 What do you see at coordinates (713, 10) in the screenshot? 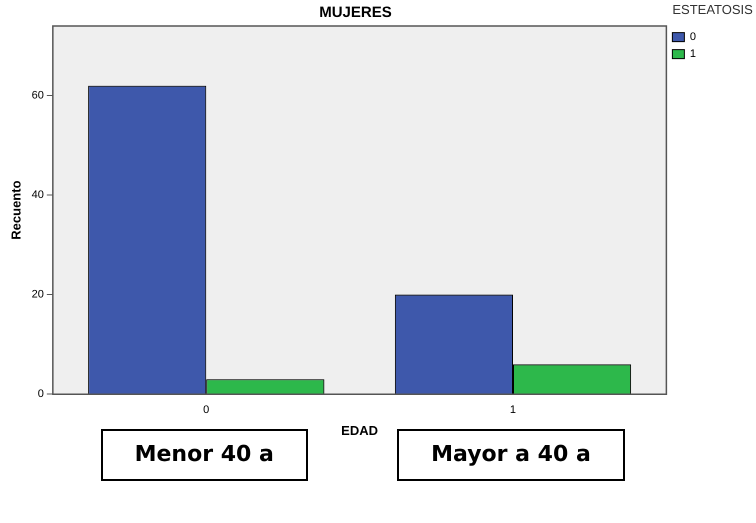
I see `legend-title: ESTEATOSIS` at bounding box center [713, 10].